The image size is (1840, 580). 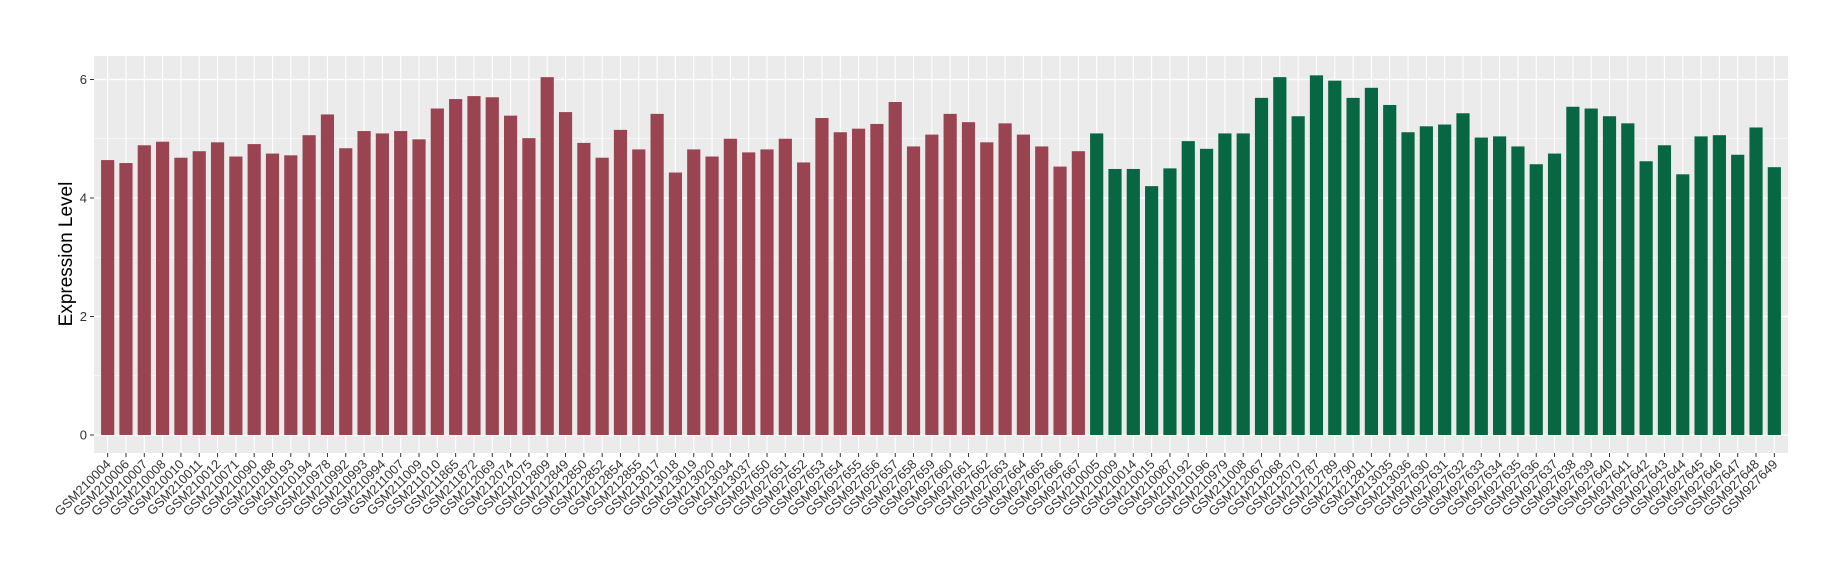 What do you see at coordinates (83, 198) in the screenshot?
I see `y-tick-label: 4` at bounding box center [83, 198].